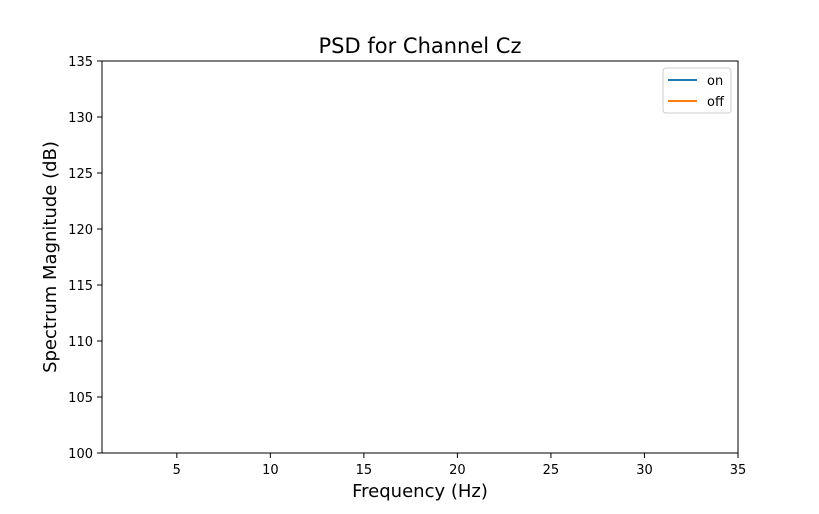  What do you see at coordinates (80, 398) in the screenshot?
I see `y-tick-label: 105` at bounding box center [80, 398].